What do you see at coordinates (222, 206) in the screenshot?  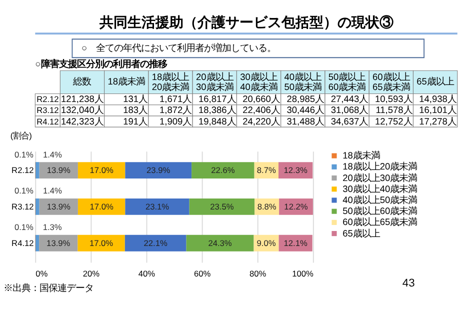 I see `data-label: 23.5%` at bounding box center [222, 206].